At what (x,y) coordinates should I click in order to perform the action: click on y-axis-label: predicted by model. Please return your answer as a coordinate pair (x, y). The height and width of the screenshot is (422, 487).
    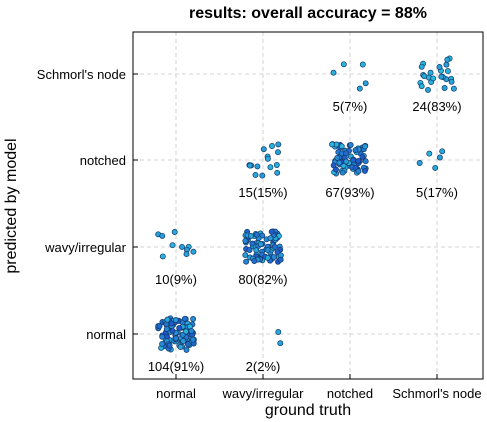
    Looking at the image, I should click on (11, 205).